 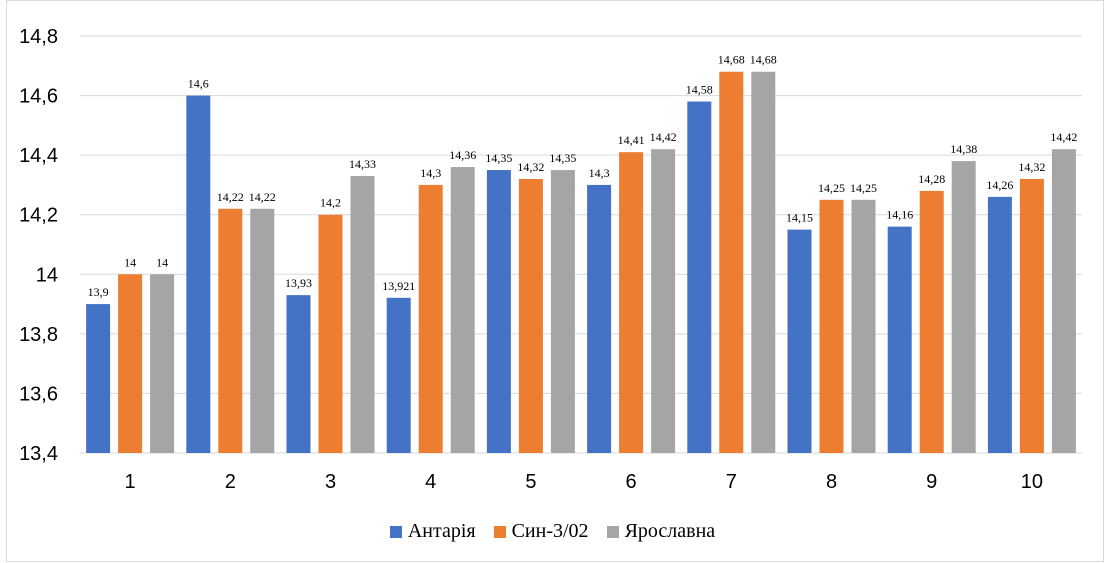 What do you see at coordinates (130, 482) in the screenshot?
I see `x-tick-label: 1` at bounding box center [130, 482].